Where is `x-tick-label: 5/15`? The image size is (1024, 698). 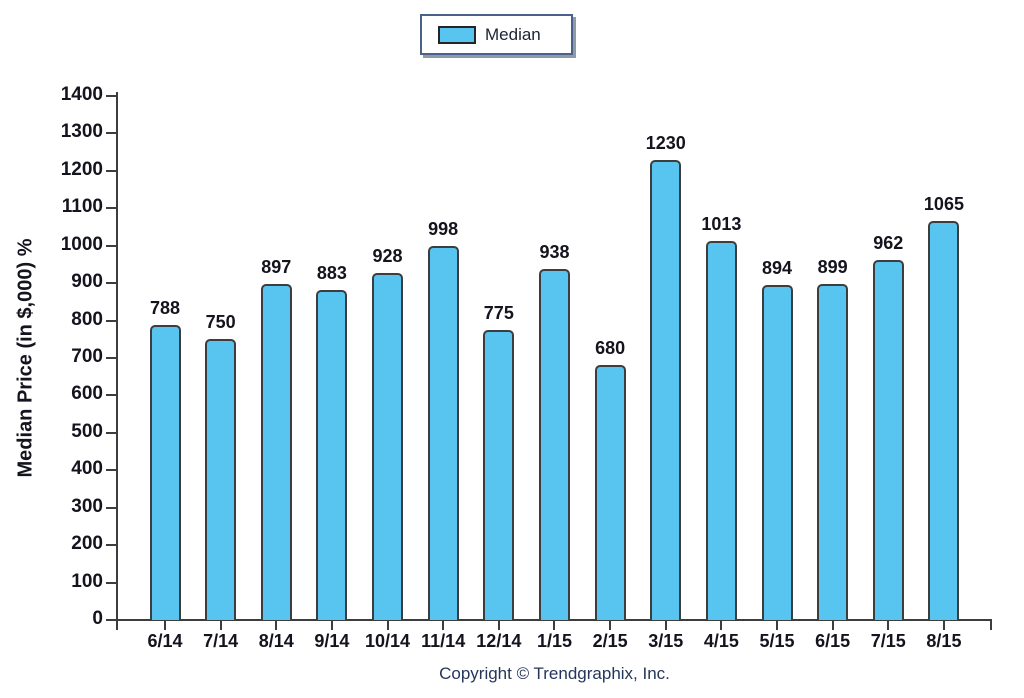
x-tick-label: 5/15 is located at coordinates (777, 641).